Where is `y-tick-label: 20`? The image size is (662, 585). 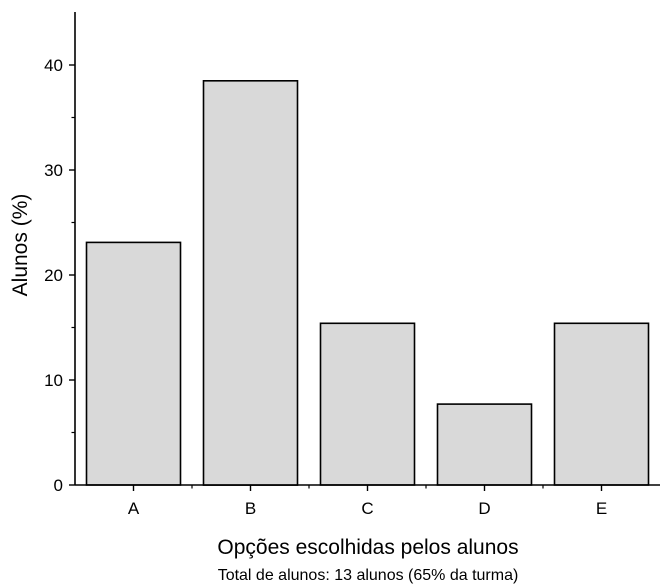 y-tick-label: 20 is located at coordinates (53, 275).